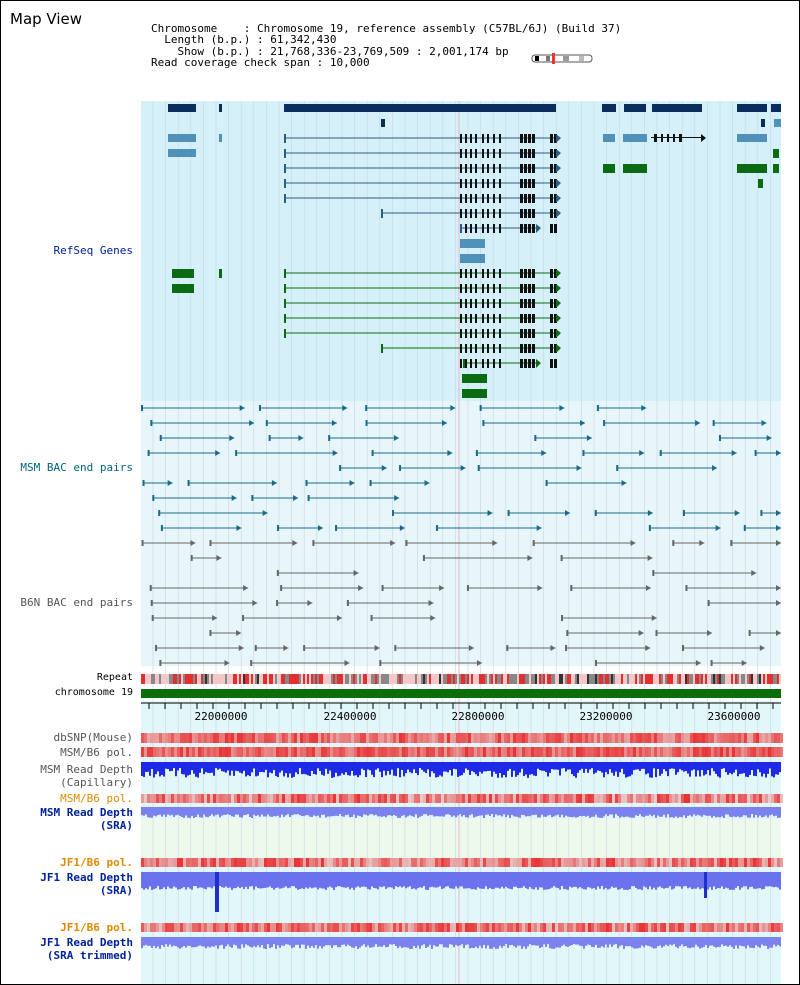  Describe the element at coordinates (93, 737) in the screenshot. I see `track-label-dbsnp: dbSNP(Mouse)` at that location.